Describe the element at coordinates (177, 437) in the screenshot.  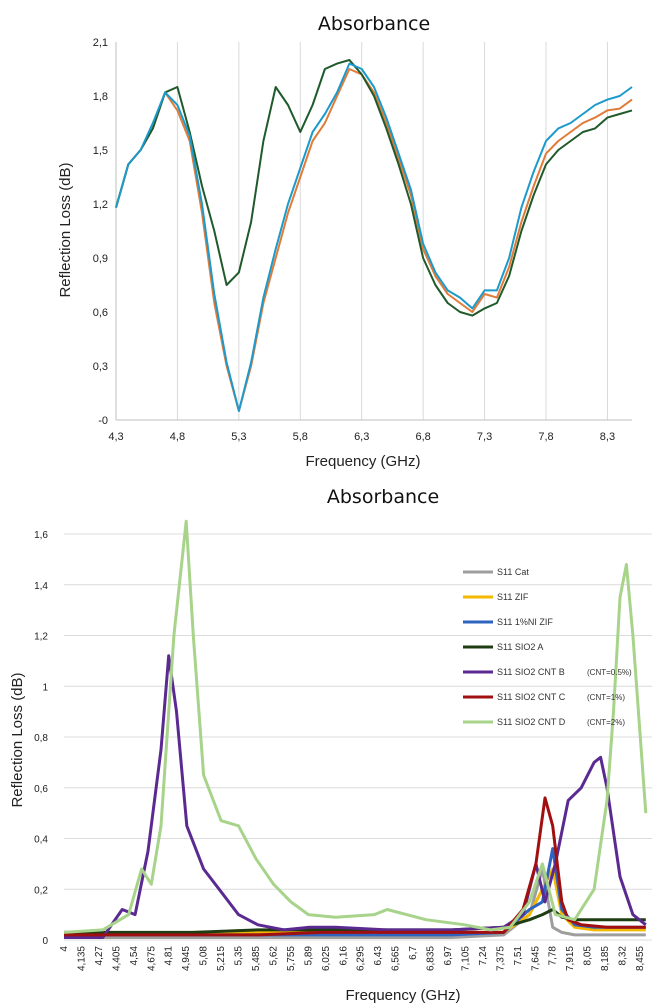
I see `x-tick-label: 4,8` at that location.